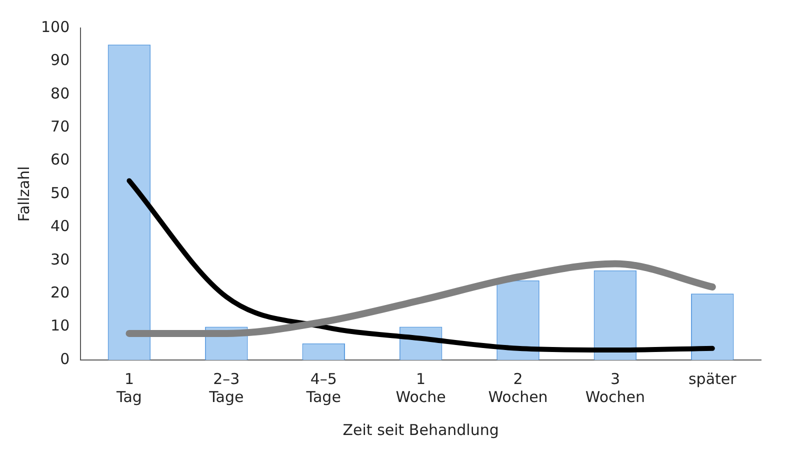 This screenshot has height=452, width=789. I want to click on y-tick-label: 30, so click(60, 259).